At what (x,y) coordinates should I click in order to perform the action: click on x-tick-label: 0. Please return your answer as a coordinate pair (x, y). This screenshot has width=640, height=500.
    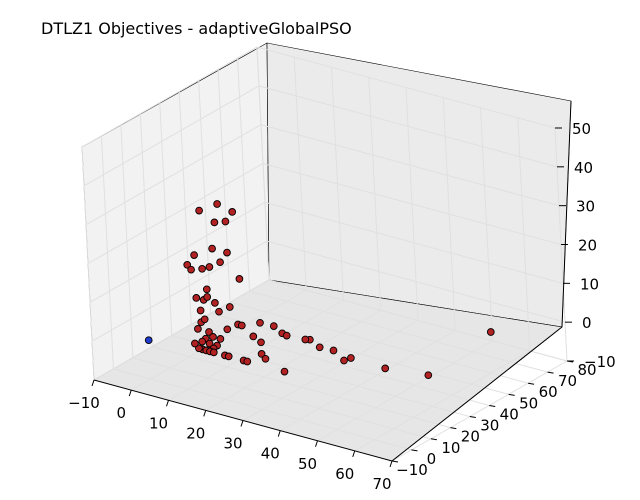
    Looking at the image, I should click on (121, 413).